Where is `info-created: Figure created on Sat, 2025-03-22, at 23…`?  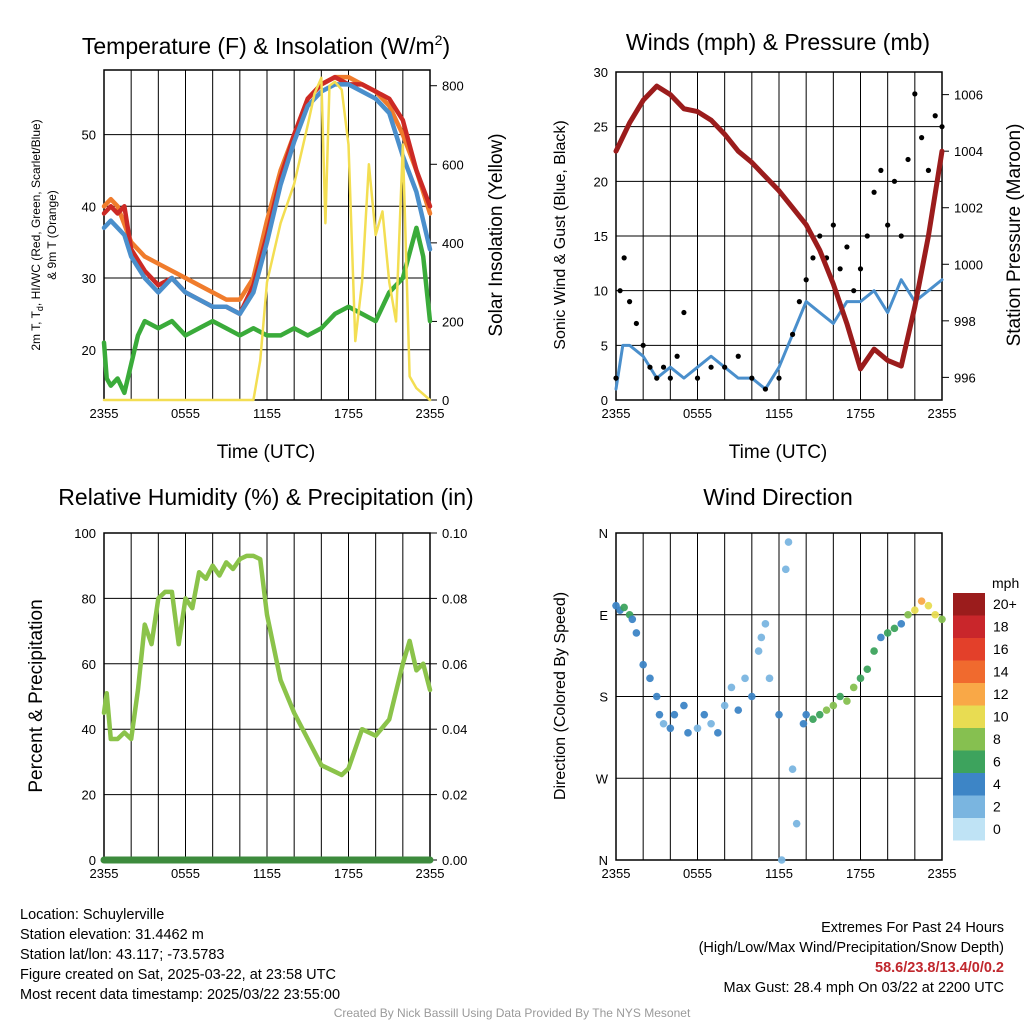
info-created: Figure created on Sat, 2025-03-22, at 23… is located at coordinates (178, 975).